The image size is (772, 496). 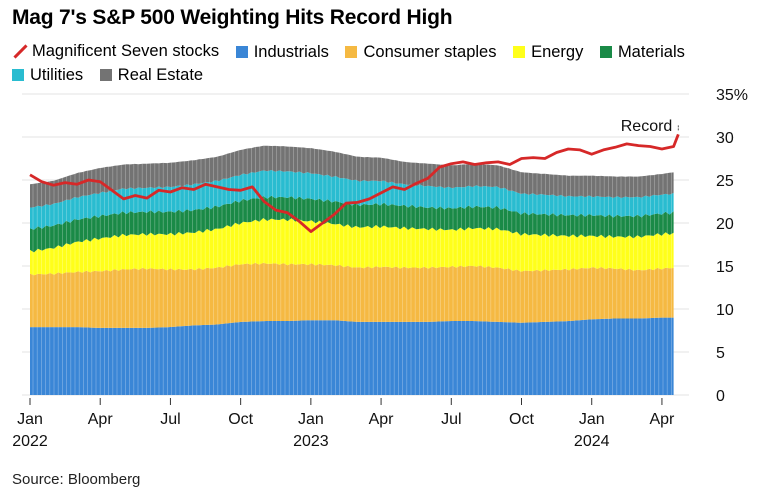 I want to click on y-tick-label: 5, so click(x=720, y=353).